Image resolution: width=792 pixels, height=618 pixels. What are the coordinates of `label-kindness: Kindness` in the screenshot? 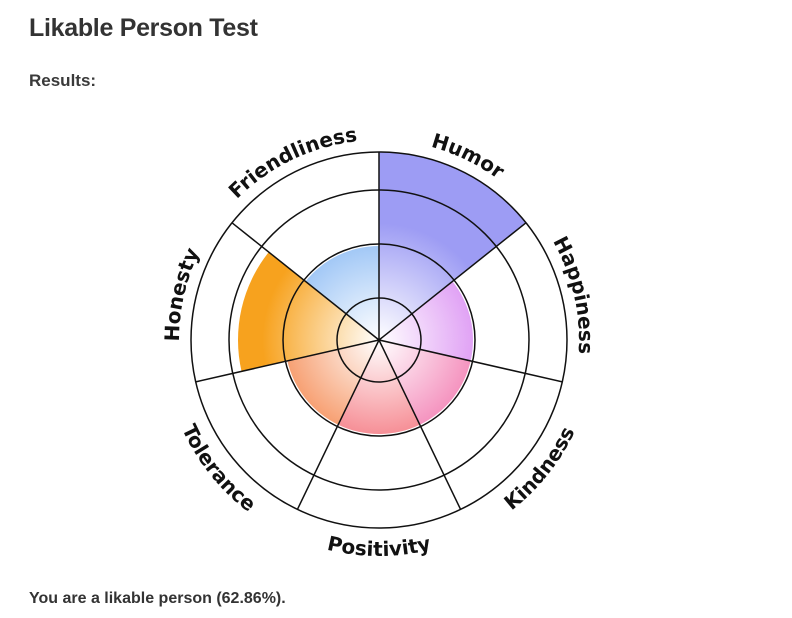 It's located at (539, 469).